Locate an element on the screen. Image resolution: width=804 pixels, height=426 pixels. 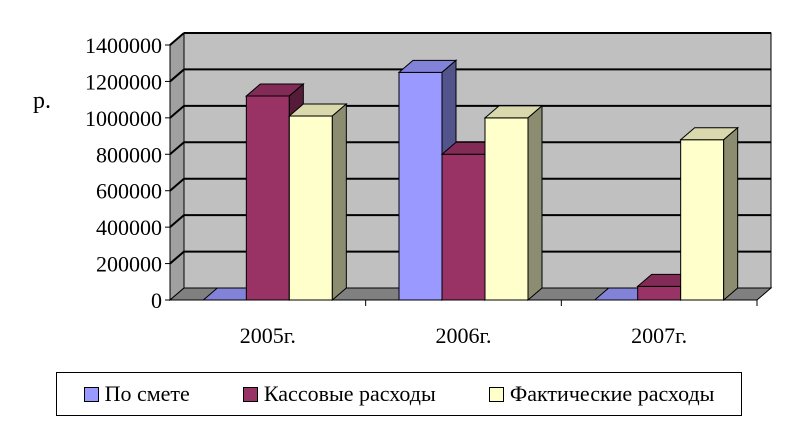
legend-item: Кассовые расходы is located at coordinates (339, 394).